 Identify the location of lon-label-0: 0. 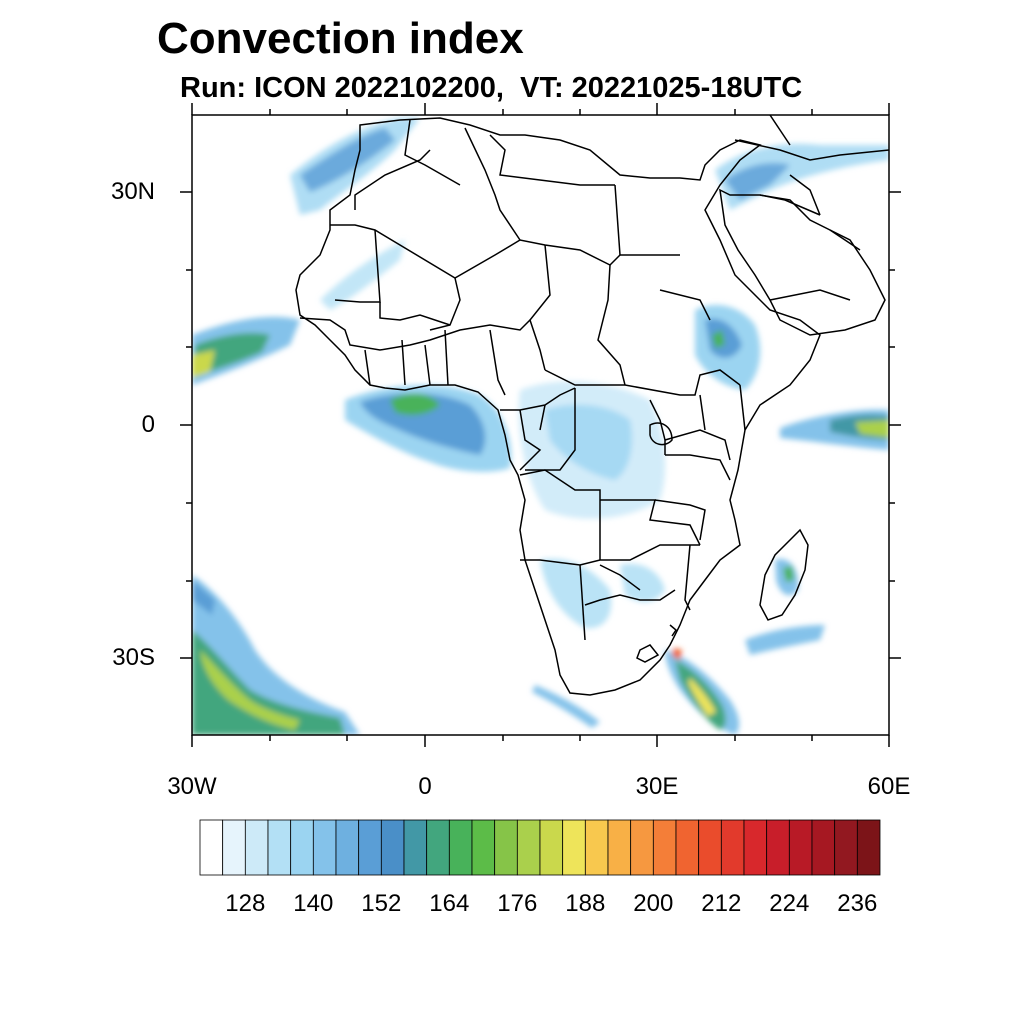
(425, 786).